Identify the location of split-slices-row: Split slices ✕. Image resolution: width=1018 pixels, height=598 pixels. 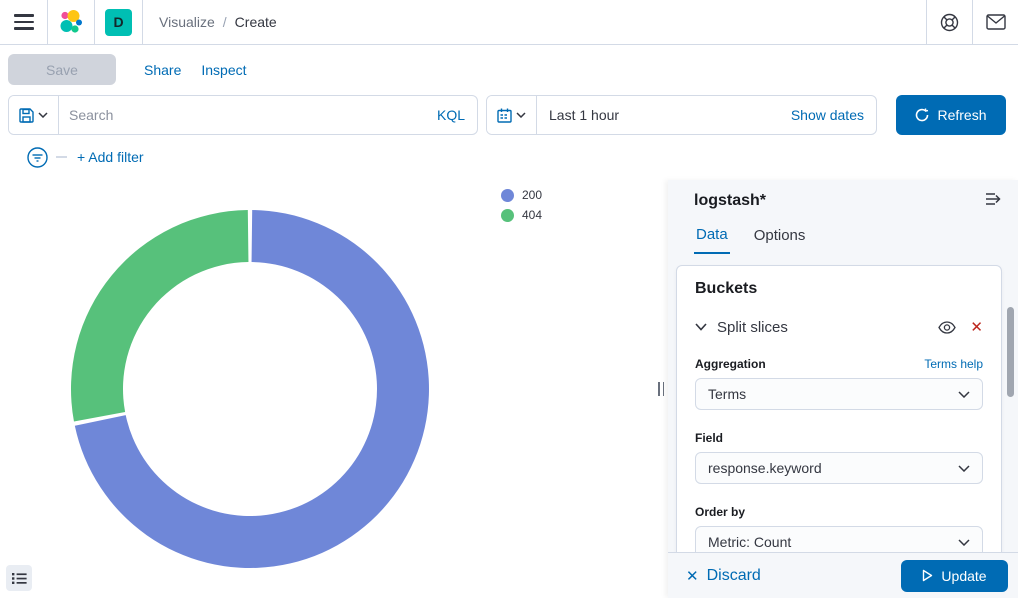
(839, 327).